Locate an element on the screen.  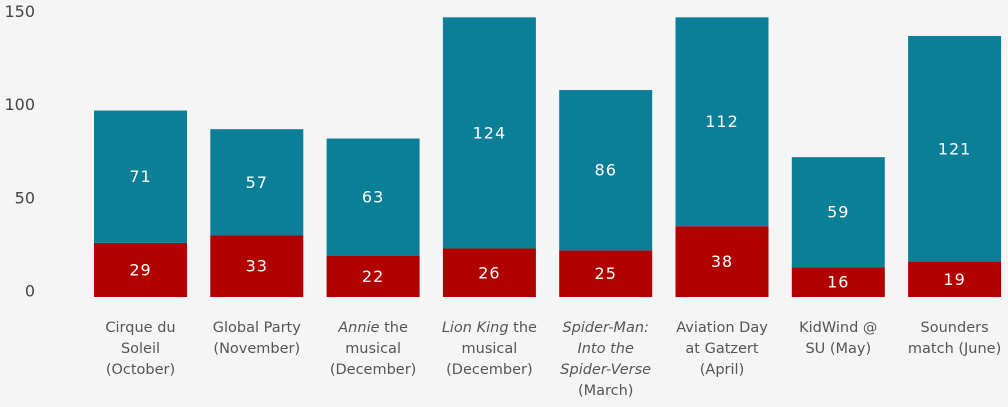
data-label: 33 is located at coordinates (257, 266).